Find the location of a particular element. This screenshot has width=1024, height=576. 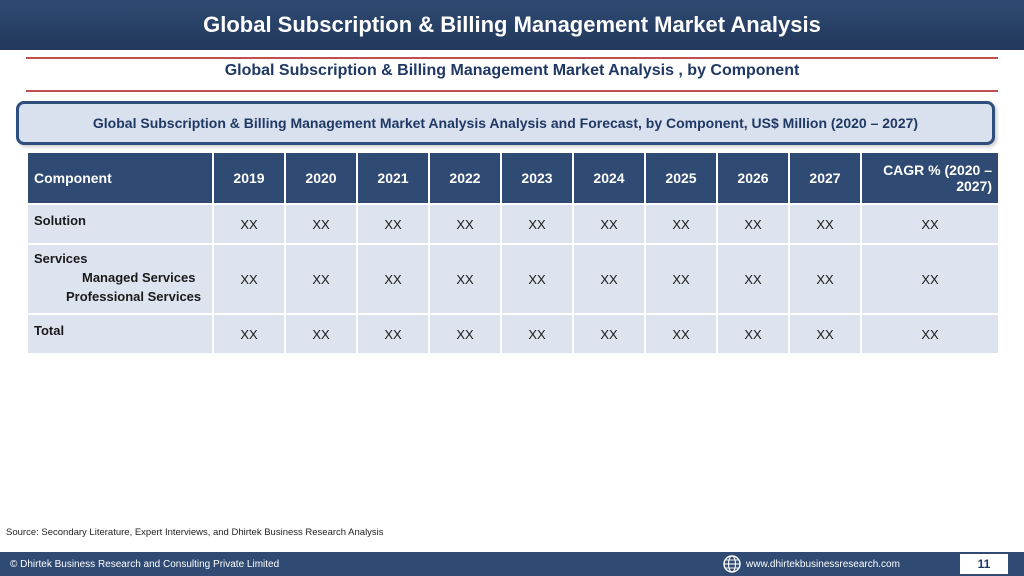

divider-top is located at coordinates (512, 58).